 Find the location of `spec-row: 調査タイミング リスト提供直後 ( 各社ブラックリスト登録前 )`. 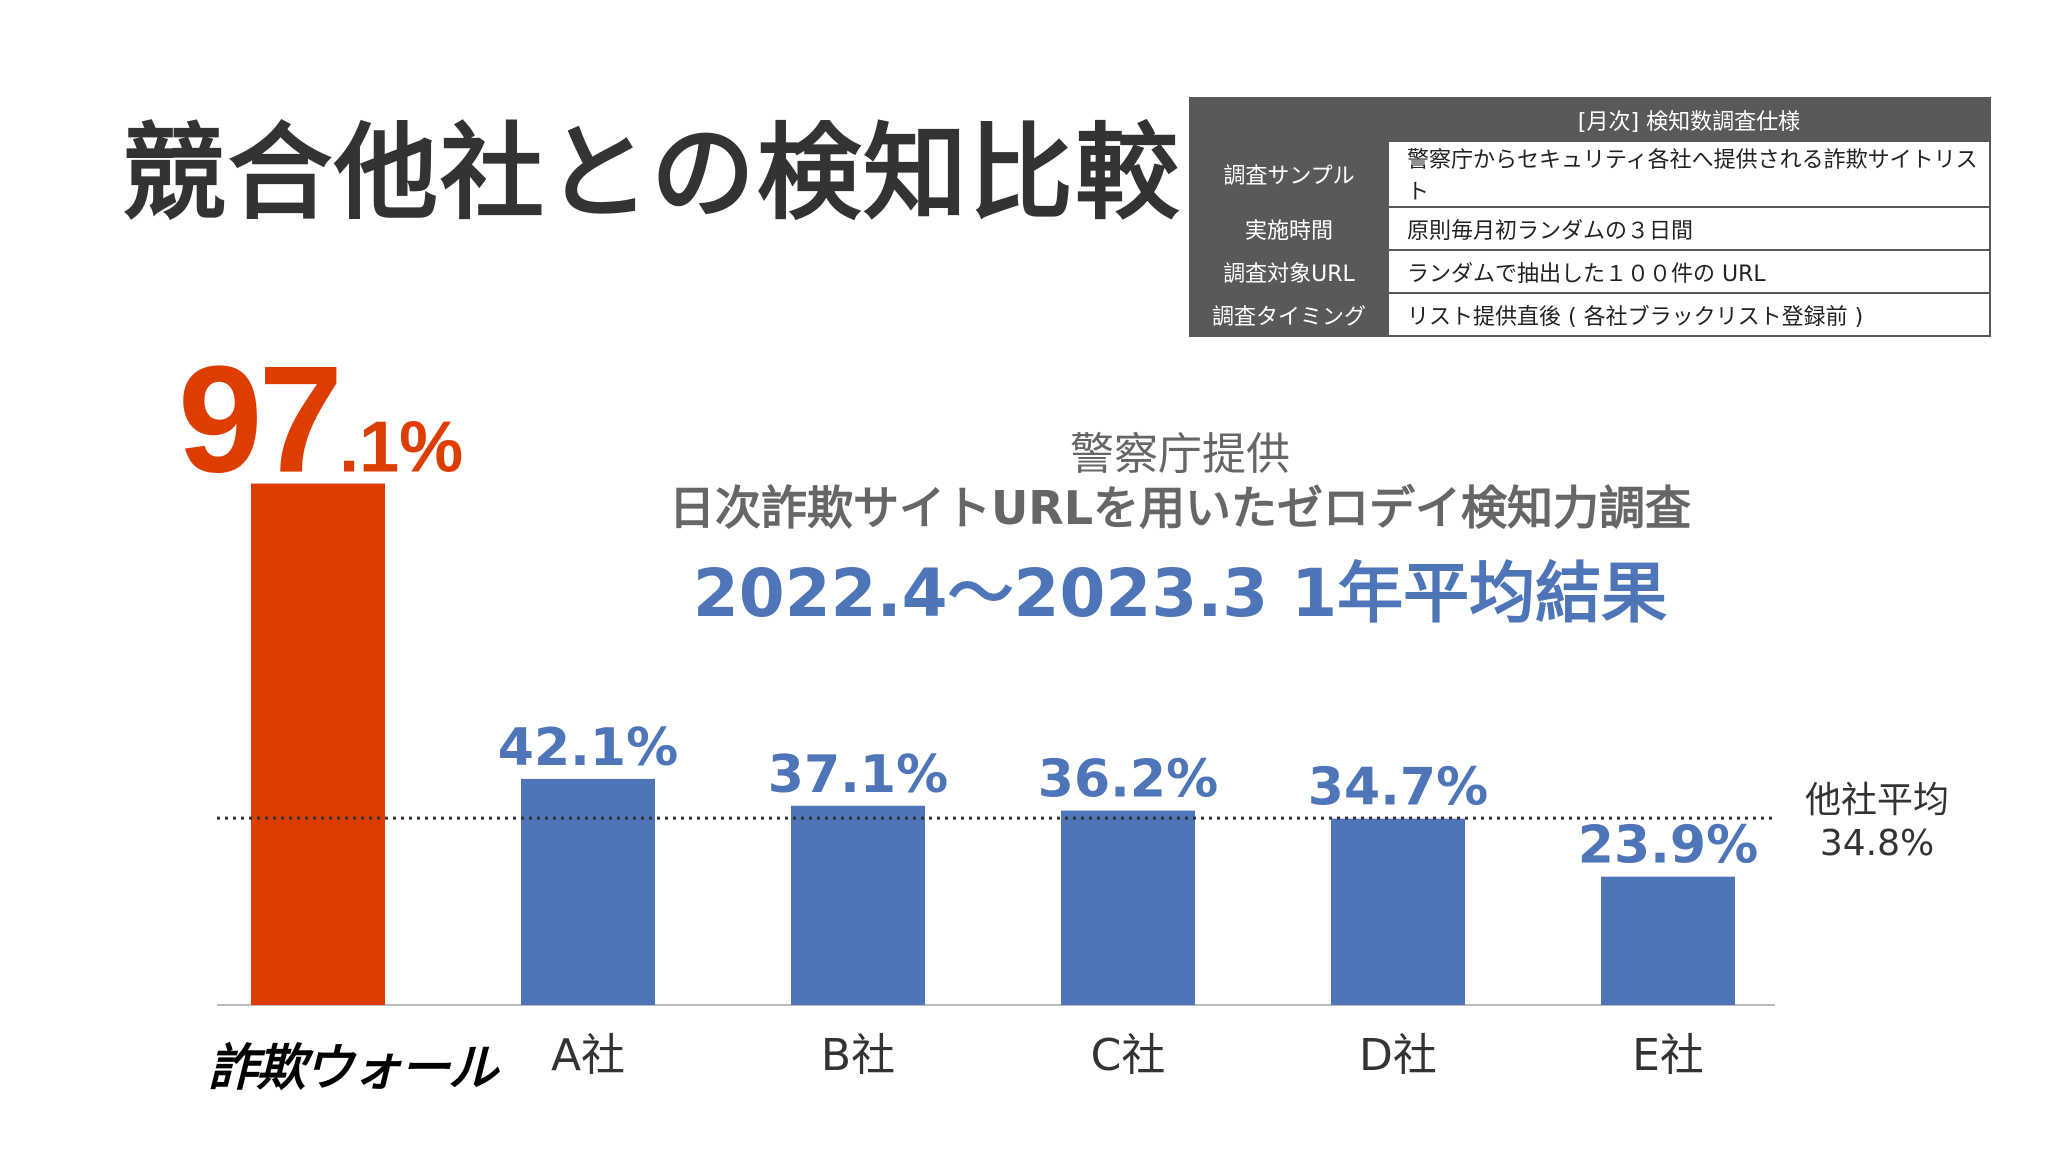

spec-row: 調査タイミング リスト提供直後 ( 各社ブラックリスト登録前 ) is located at coordinates (1590, 314).